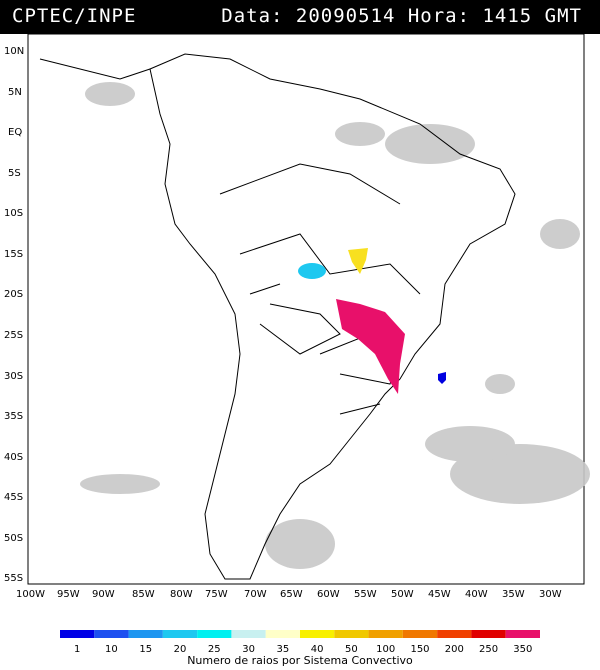 Image resolution: width=600 pixels, height=670 pixels. What do you see at coordinates (77, 649) in the screenshot?
I see `colorbar-tick-label: 1` at bounding box center [77, 649].